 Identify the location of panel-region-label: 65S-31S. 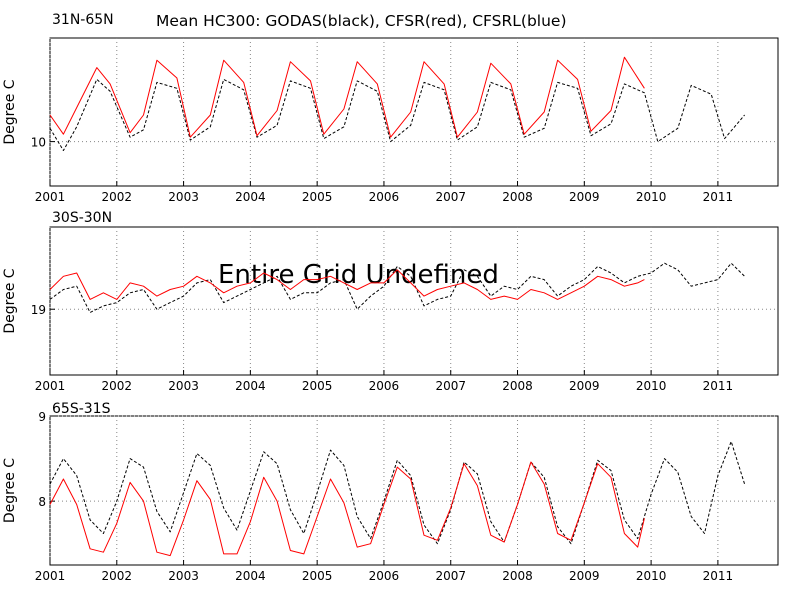
(81, 409).